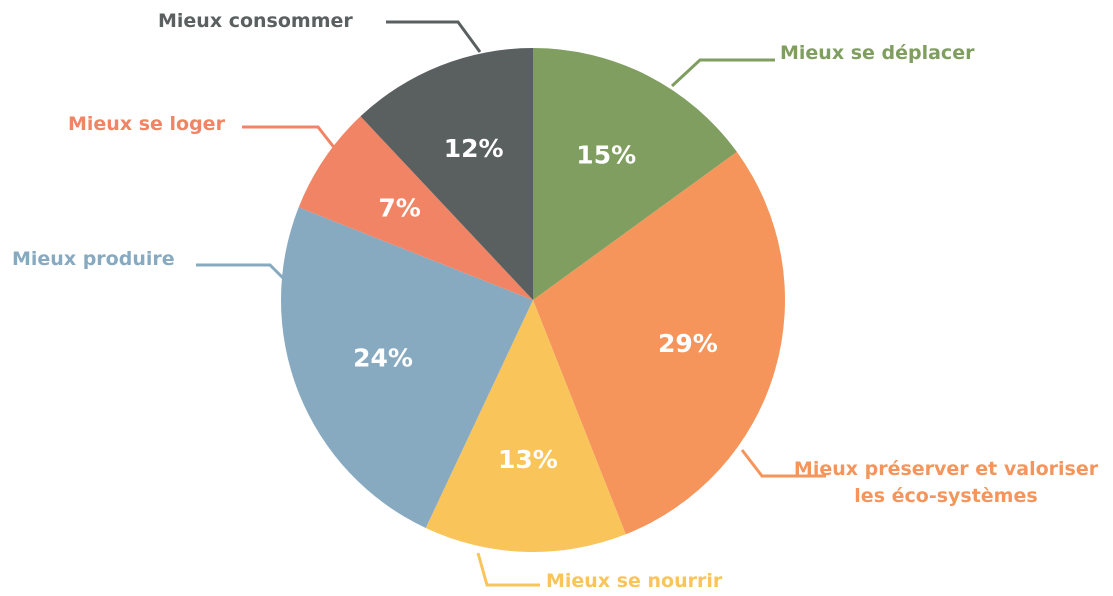 Image resolution: width=1113 pixels, height=596 pixels. What do you see at coordinates (688, 343) in the screenshot?
I see `slice-value-label: 29%` at bounding box center [688, 343].